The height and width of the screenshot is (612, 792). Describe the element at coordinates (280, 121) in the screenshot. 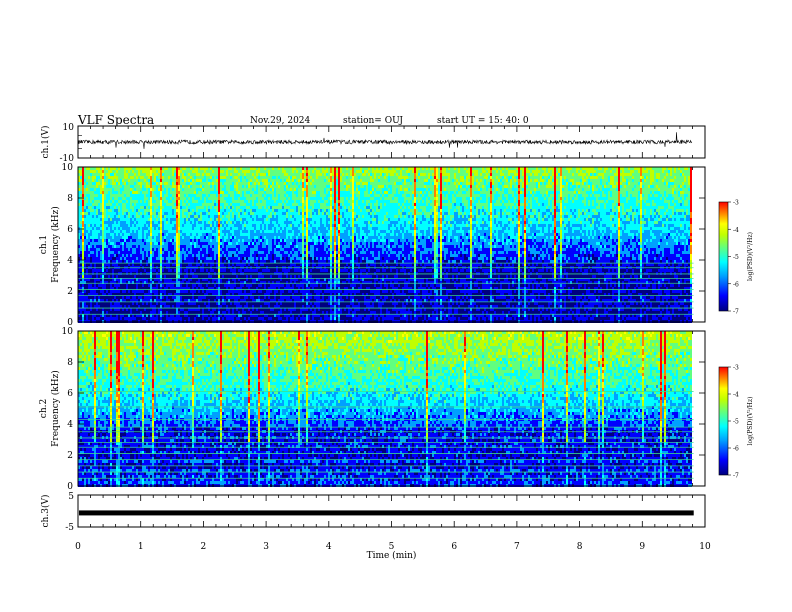

I see `date-label: Nov.29, 2024` at that location.